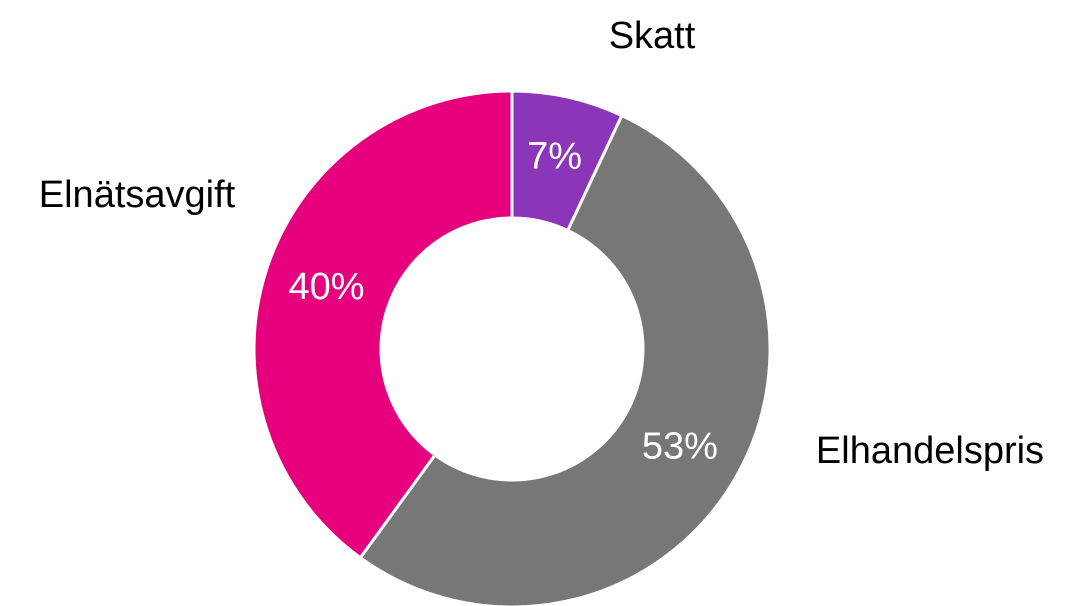 The height and width of the screenshot is (606, 1084). Describe the element at coordinates (137, 195) in the screenshot. I see `category-label: Elnätsavgift` at that location.